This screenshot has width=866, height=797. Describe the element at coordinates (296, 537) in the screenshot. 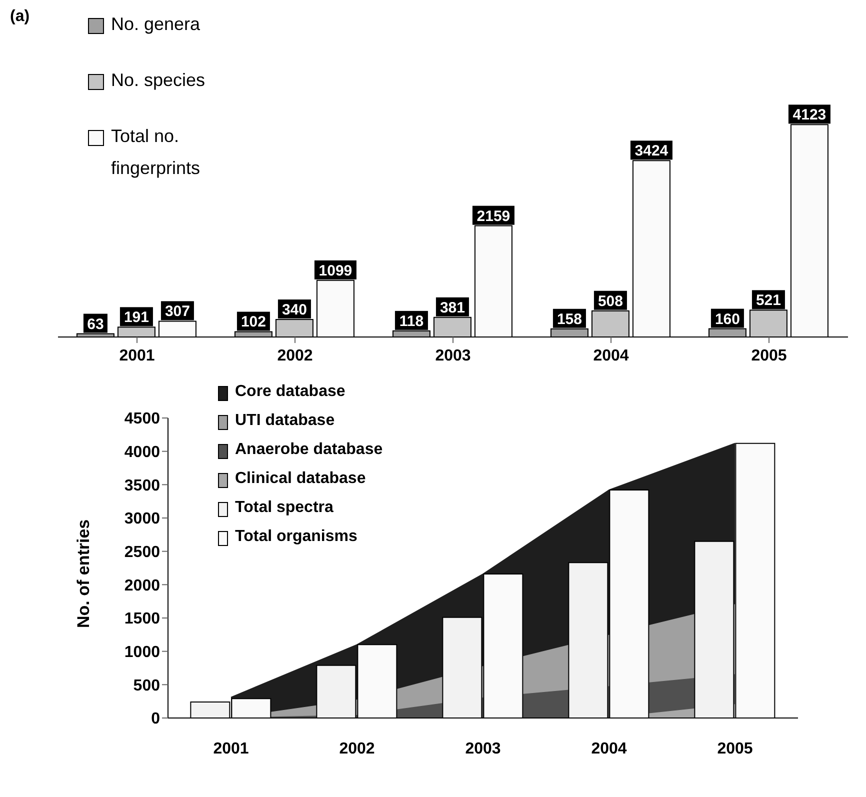

I see `legend-label: Total organisms` at that location.